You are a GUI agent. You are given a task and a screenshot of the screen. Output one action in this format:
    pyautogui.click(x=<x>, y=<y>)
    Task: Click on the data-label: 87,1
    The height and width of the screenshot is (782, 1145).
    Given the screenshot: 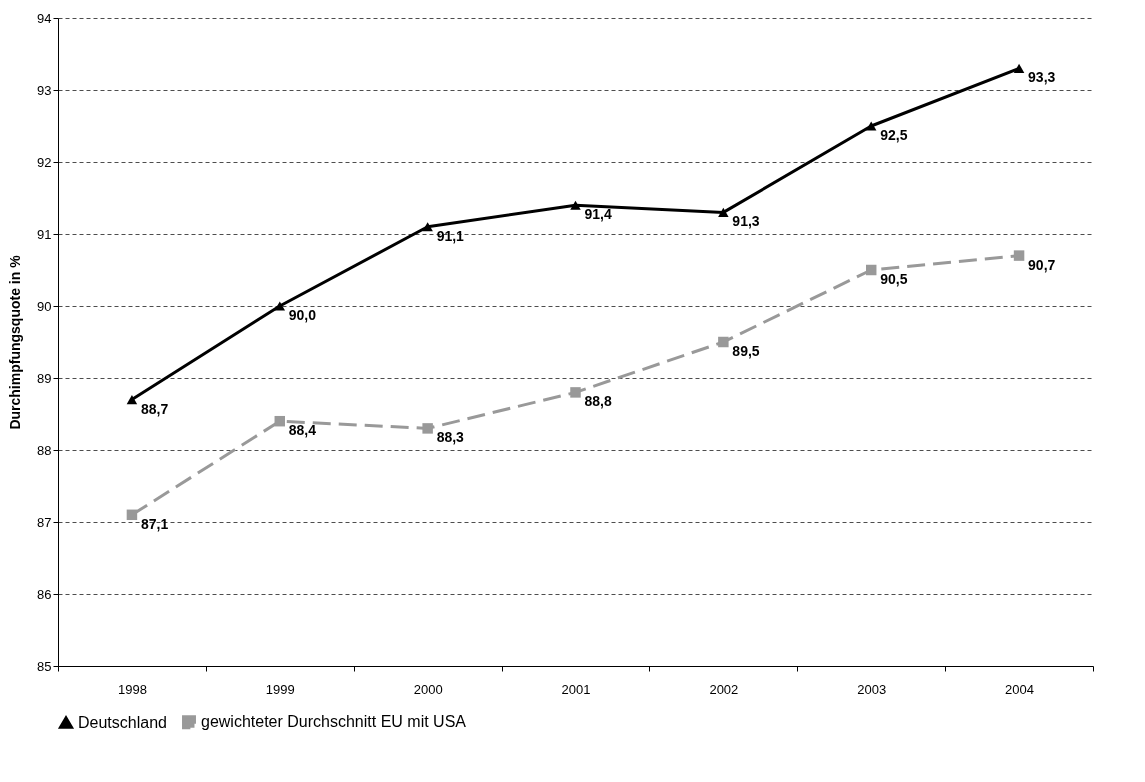 What is the action you would take?
    pyautogui.click(x=154, y=523)
    